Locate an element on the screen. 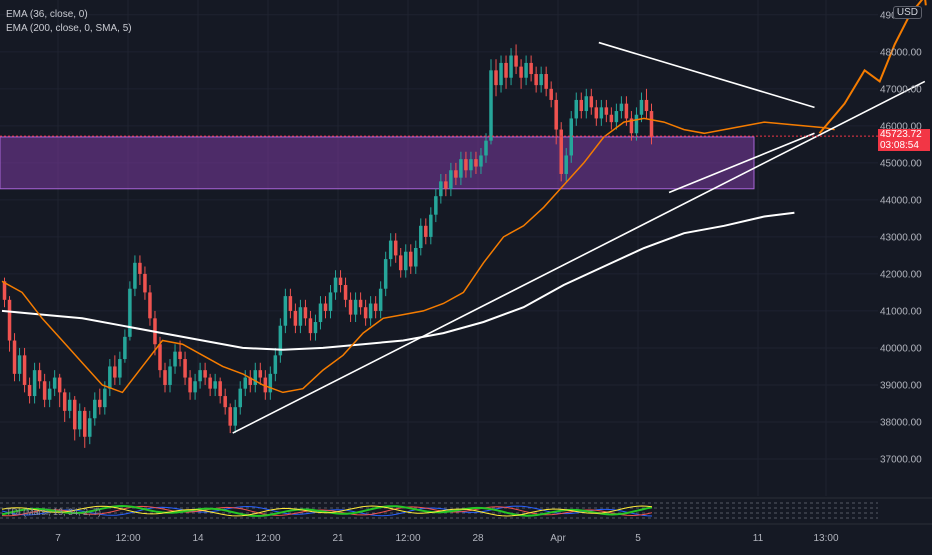 The width and height of the screenshot is (932, 555). y-tick-4: 45000.00 is located at coordinates (901, 163).